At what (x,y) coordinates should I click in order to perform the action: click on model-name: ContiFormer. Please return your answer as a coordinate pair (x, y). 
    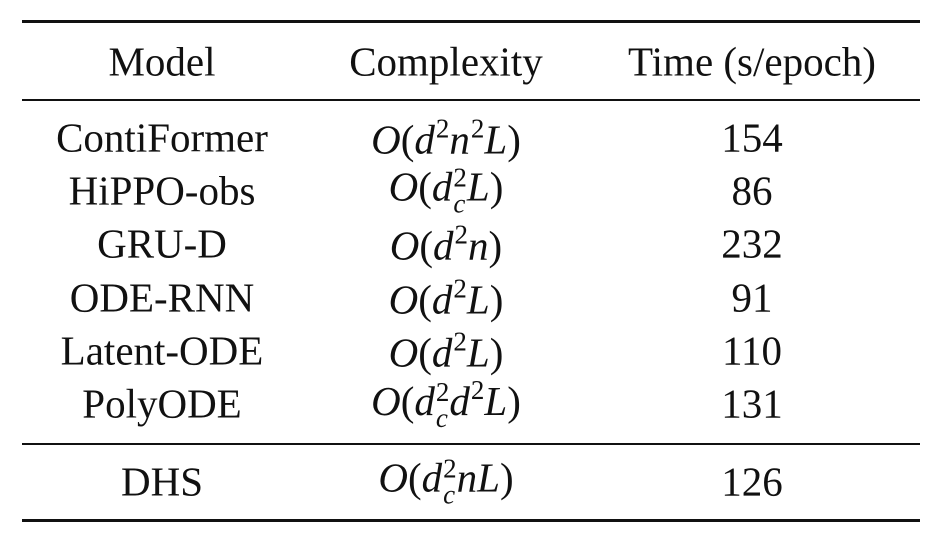
    Looking at the image, I should click on (162, 137).